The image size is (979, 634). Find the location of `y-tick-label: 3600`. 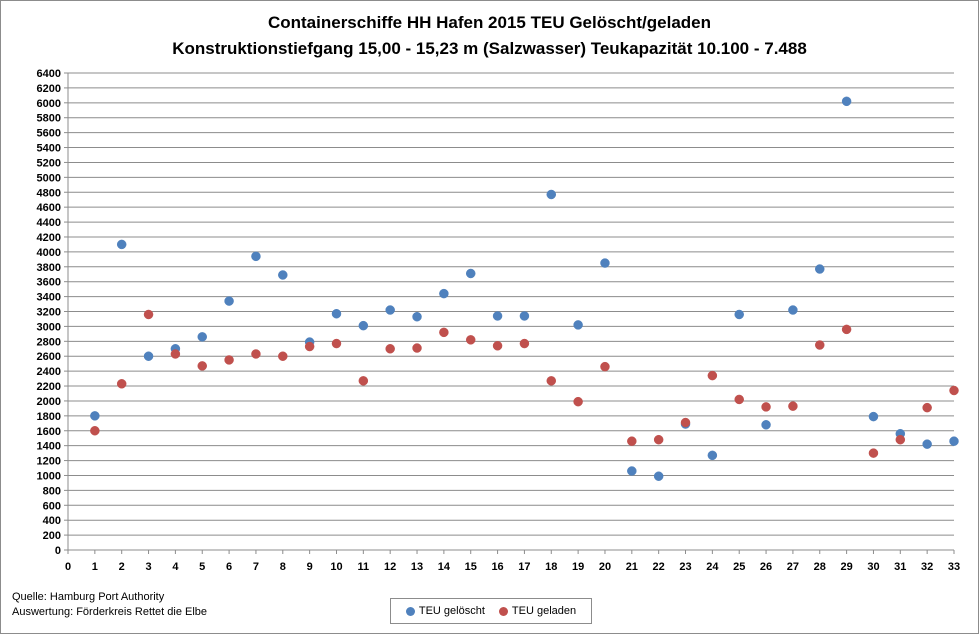

y-tick-label: 3600 is located at coordinates (49, 283).